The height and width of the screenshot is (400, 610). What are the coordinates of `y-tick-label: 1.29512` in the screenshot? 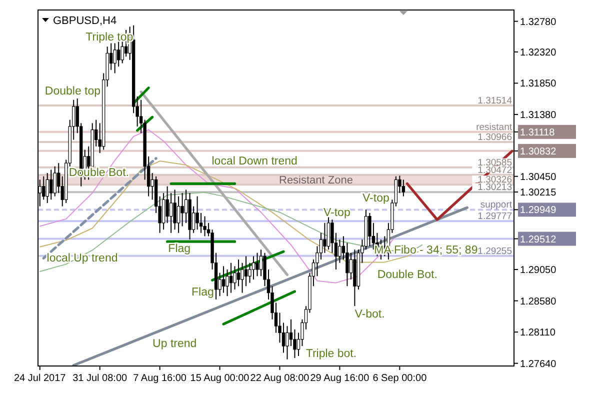 It's located at (538, 240).